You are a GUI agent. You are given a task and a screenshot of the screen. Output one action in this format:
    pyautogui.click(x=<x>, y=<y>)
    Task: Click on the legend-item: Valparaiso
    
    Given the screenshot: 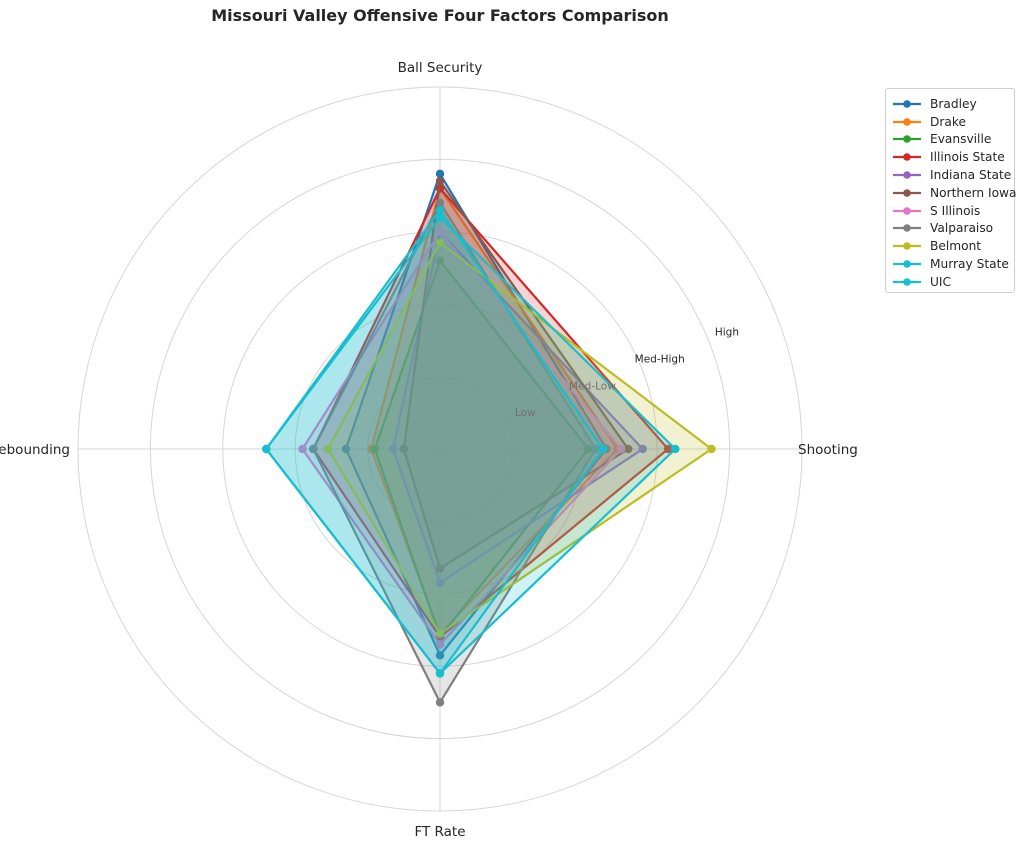 What is the action you would take?
    pyautogui.click(x=950, y=229)
    